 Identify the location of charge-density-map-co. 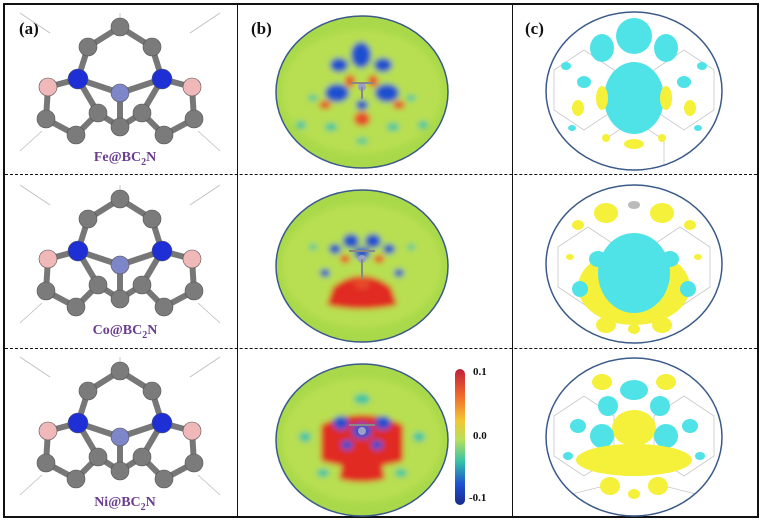
(362, 266).